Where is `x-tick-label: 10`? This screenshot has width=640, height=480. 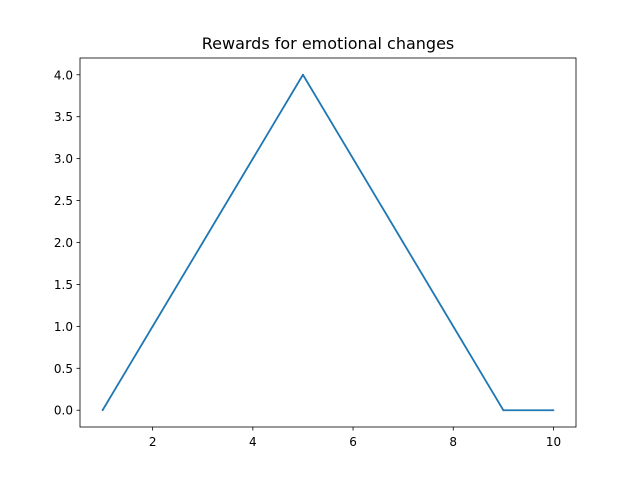
x-tick-label: 10 is located at coordinates (553, 442).